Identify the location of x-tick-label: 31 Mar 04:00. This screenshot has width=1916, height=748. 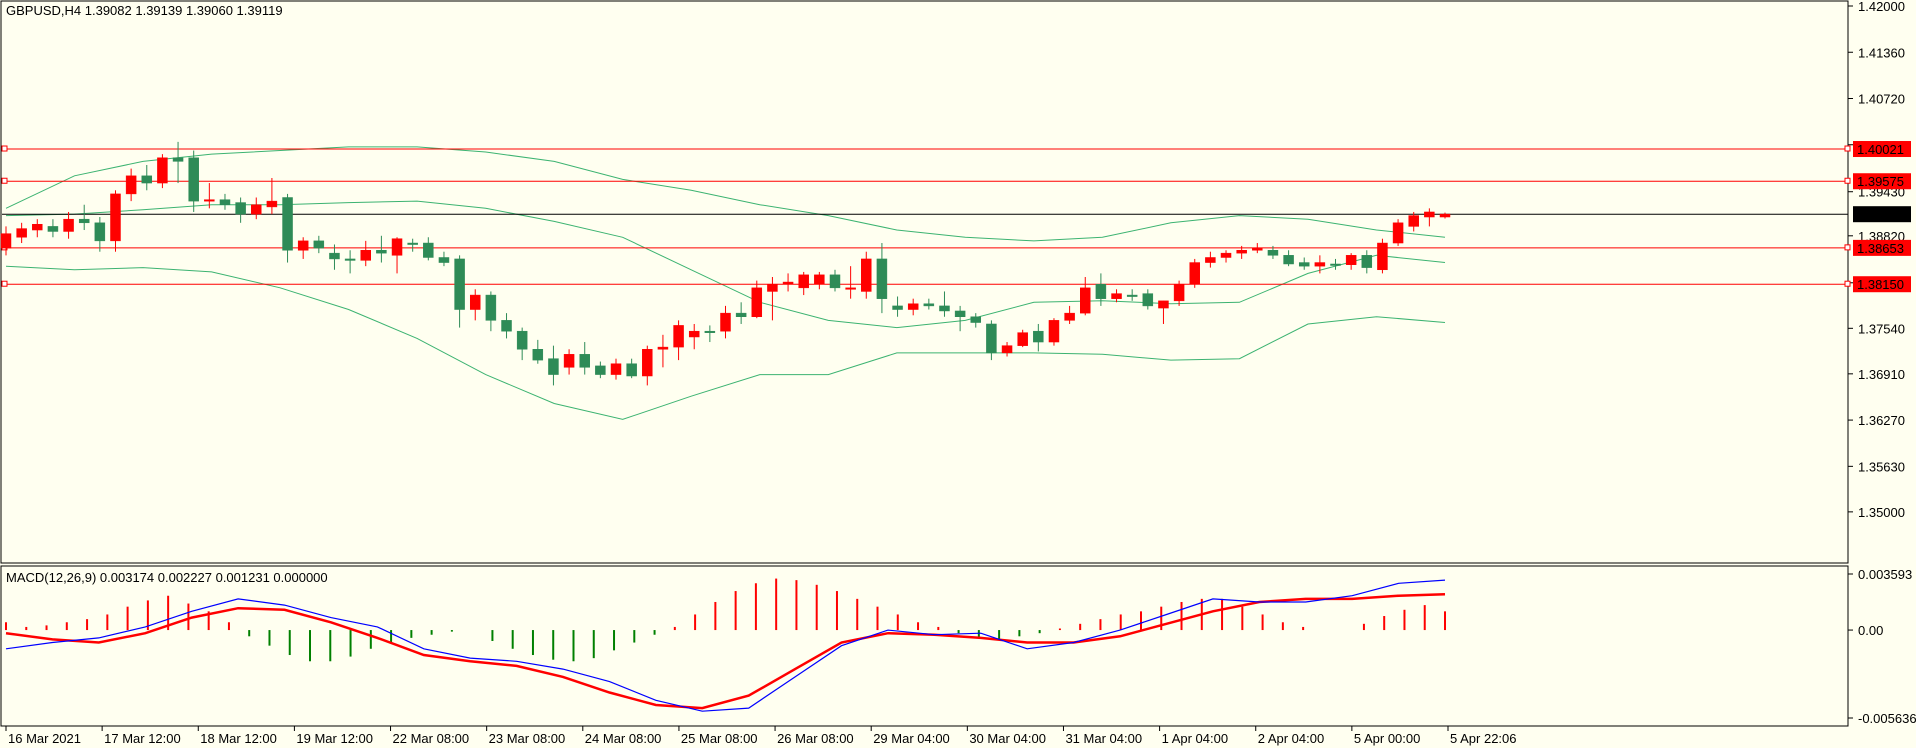
(1103, 738).